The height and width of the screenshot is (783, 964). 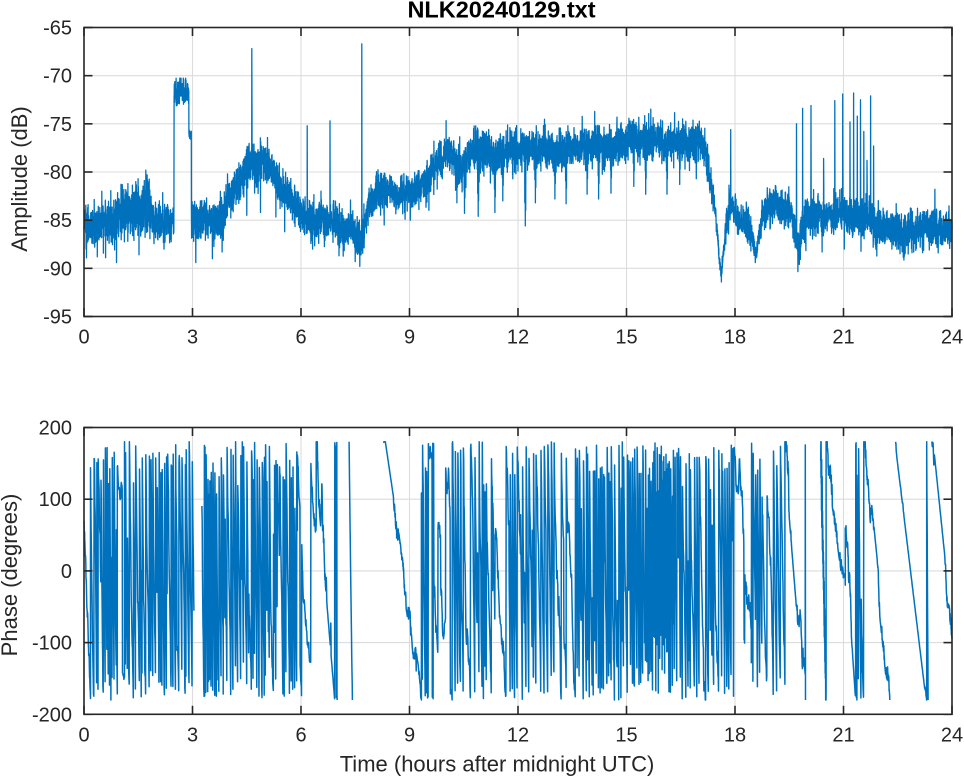 What do you see at coordinates (19, 179) in the screenshot?
I see `svg-text: Amplitude (dB)` at bounding box center [19, 179].